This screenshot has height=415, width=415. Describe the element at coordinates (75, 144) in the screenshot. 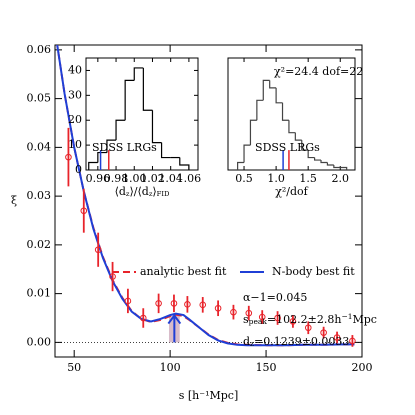

I see `y-tick-label: 10` at that location.